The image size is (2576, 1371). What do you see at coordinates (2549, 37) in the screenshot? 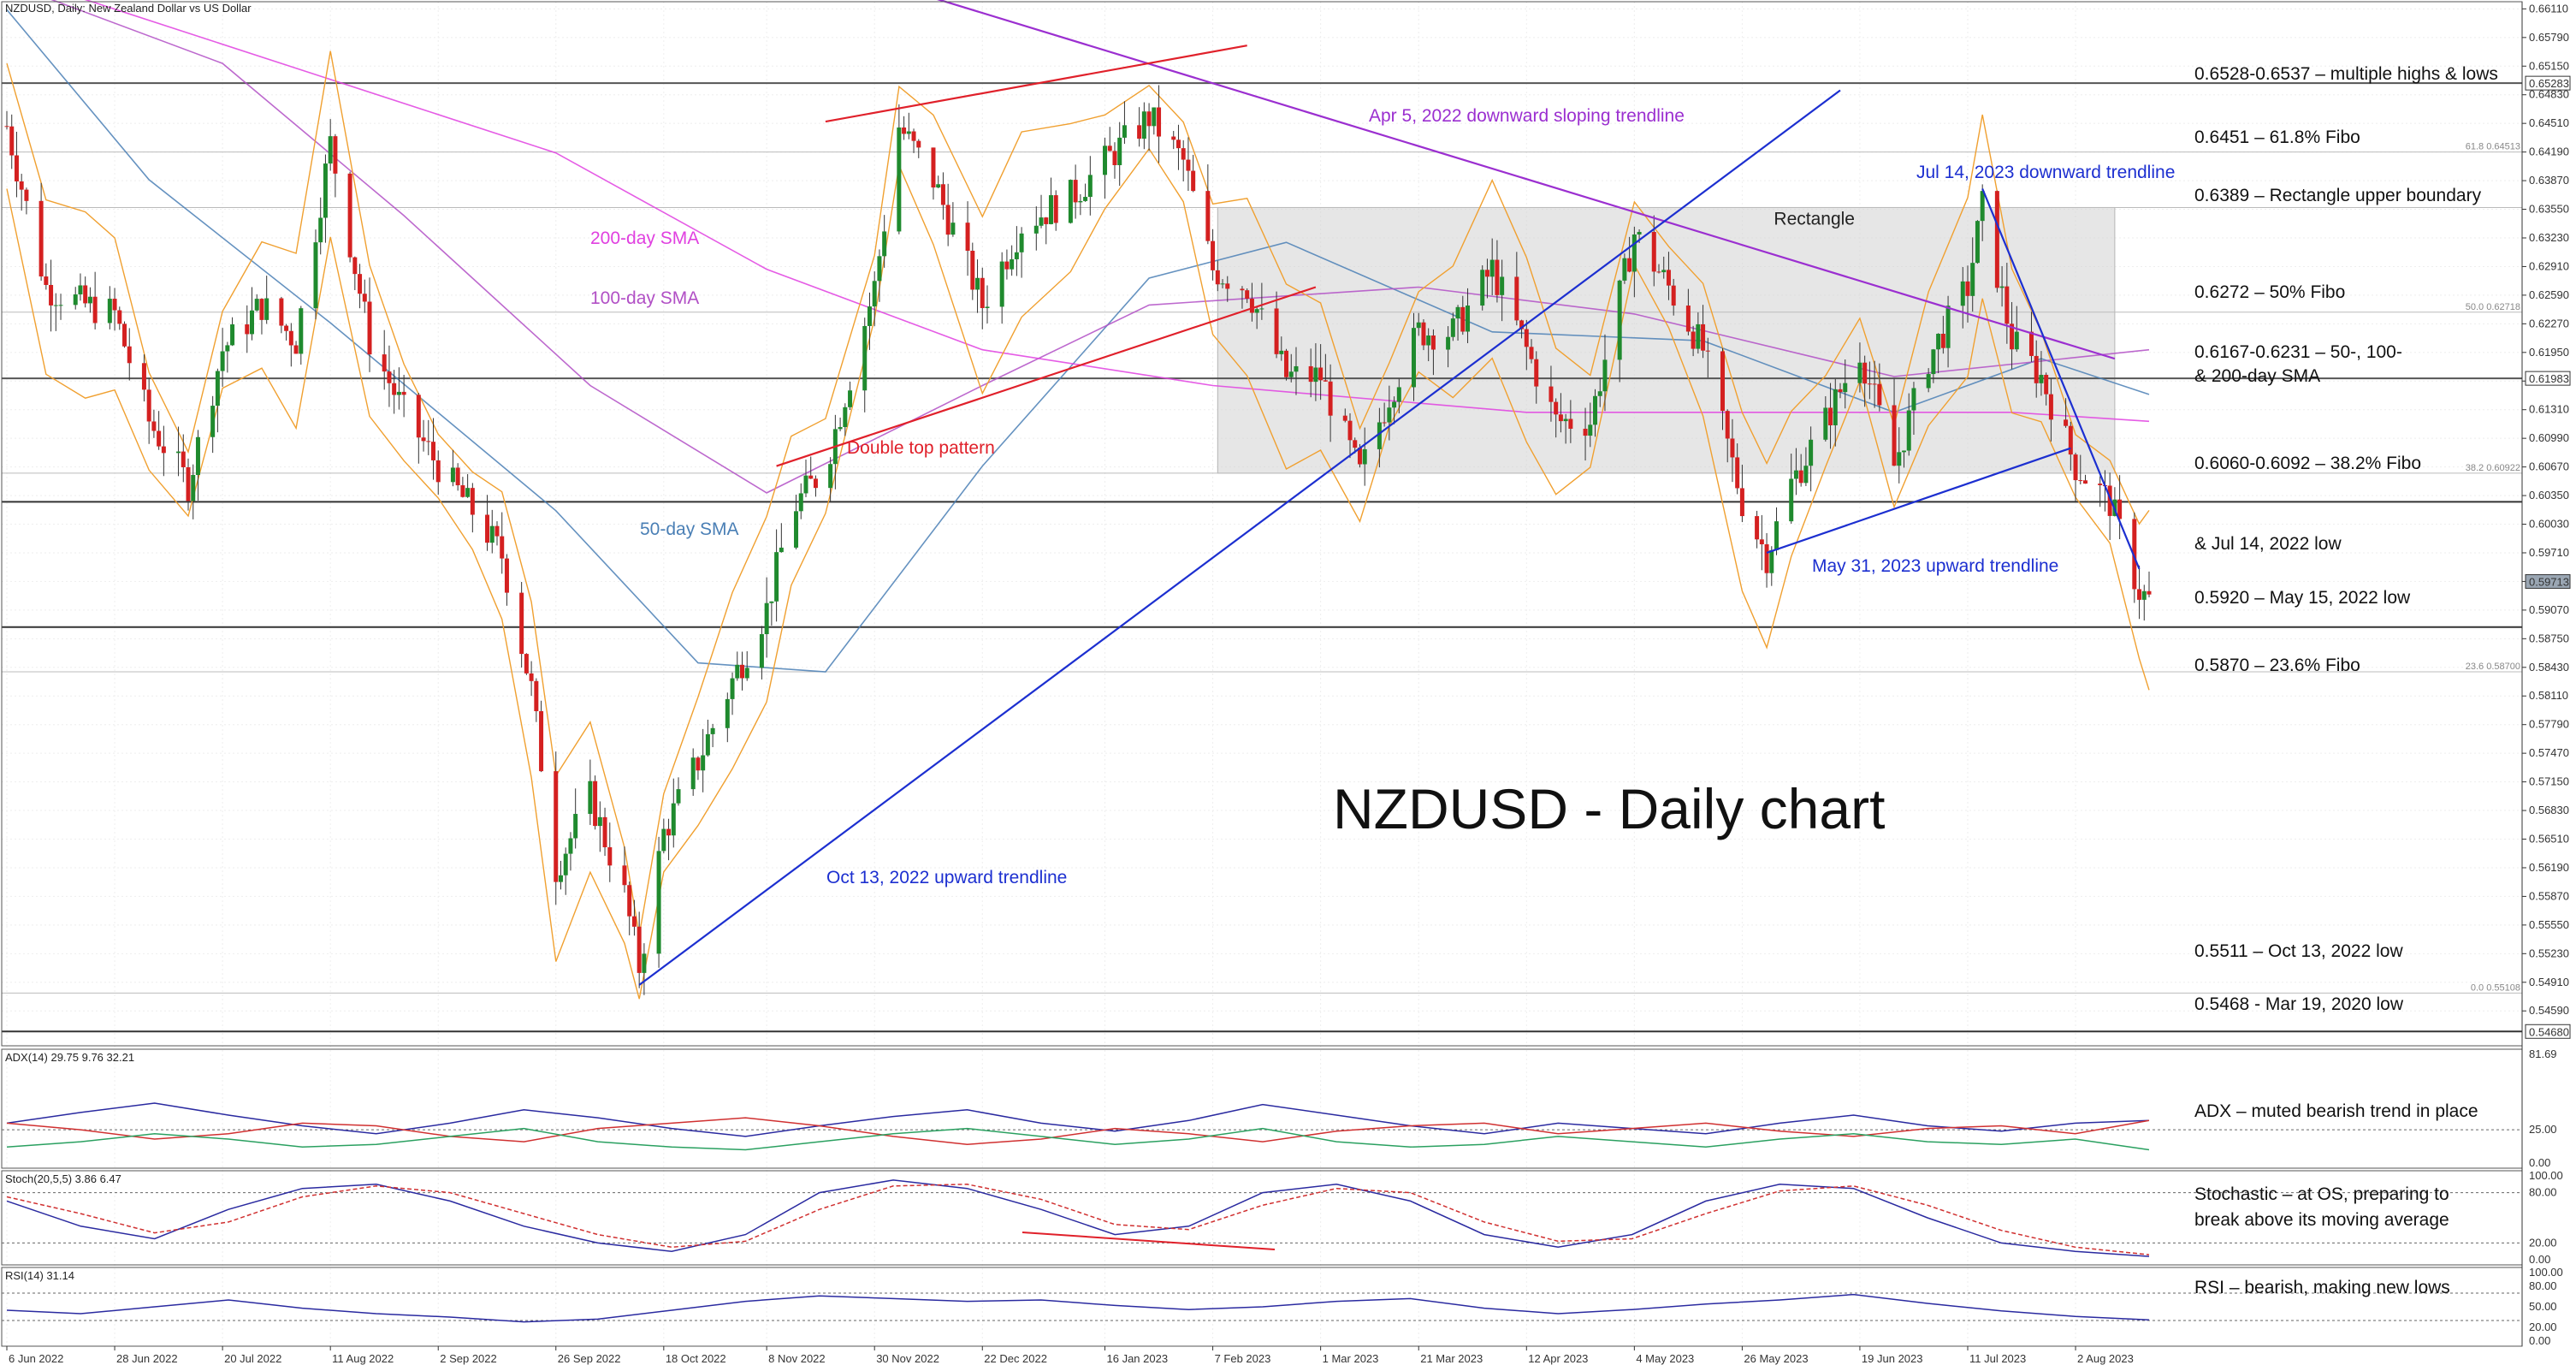
I see `price-tick-label: 0.65790` at bounding box center [2549, 37].